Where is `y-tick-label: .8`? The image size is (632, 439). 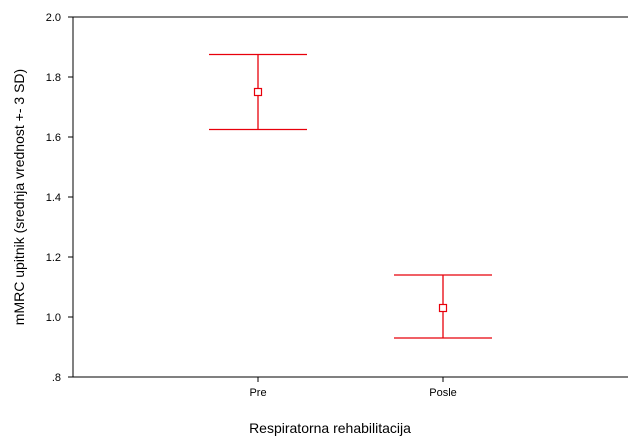
y-tick-label: .8 is located at coordinates (56, 378).